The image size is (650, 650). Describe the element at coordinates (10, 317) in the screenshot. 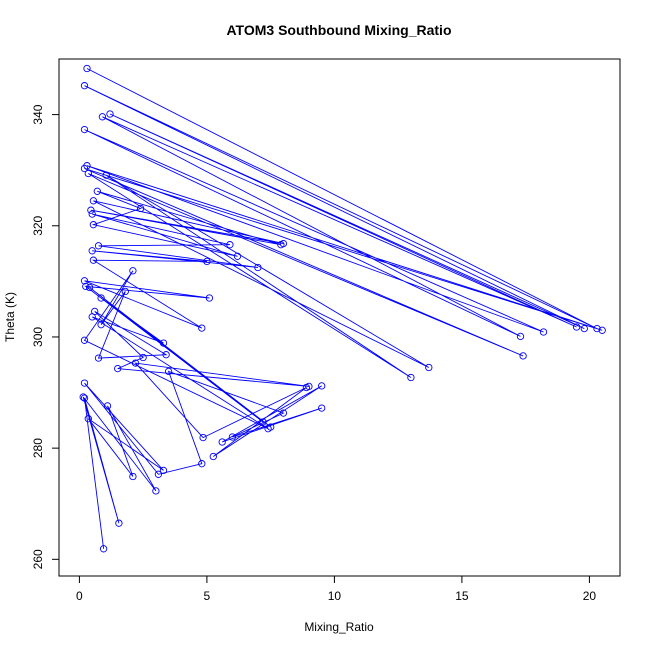

I see `y-axis-label: Theta (K)` at that location.